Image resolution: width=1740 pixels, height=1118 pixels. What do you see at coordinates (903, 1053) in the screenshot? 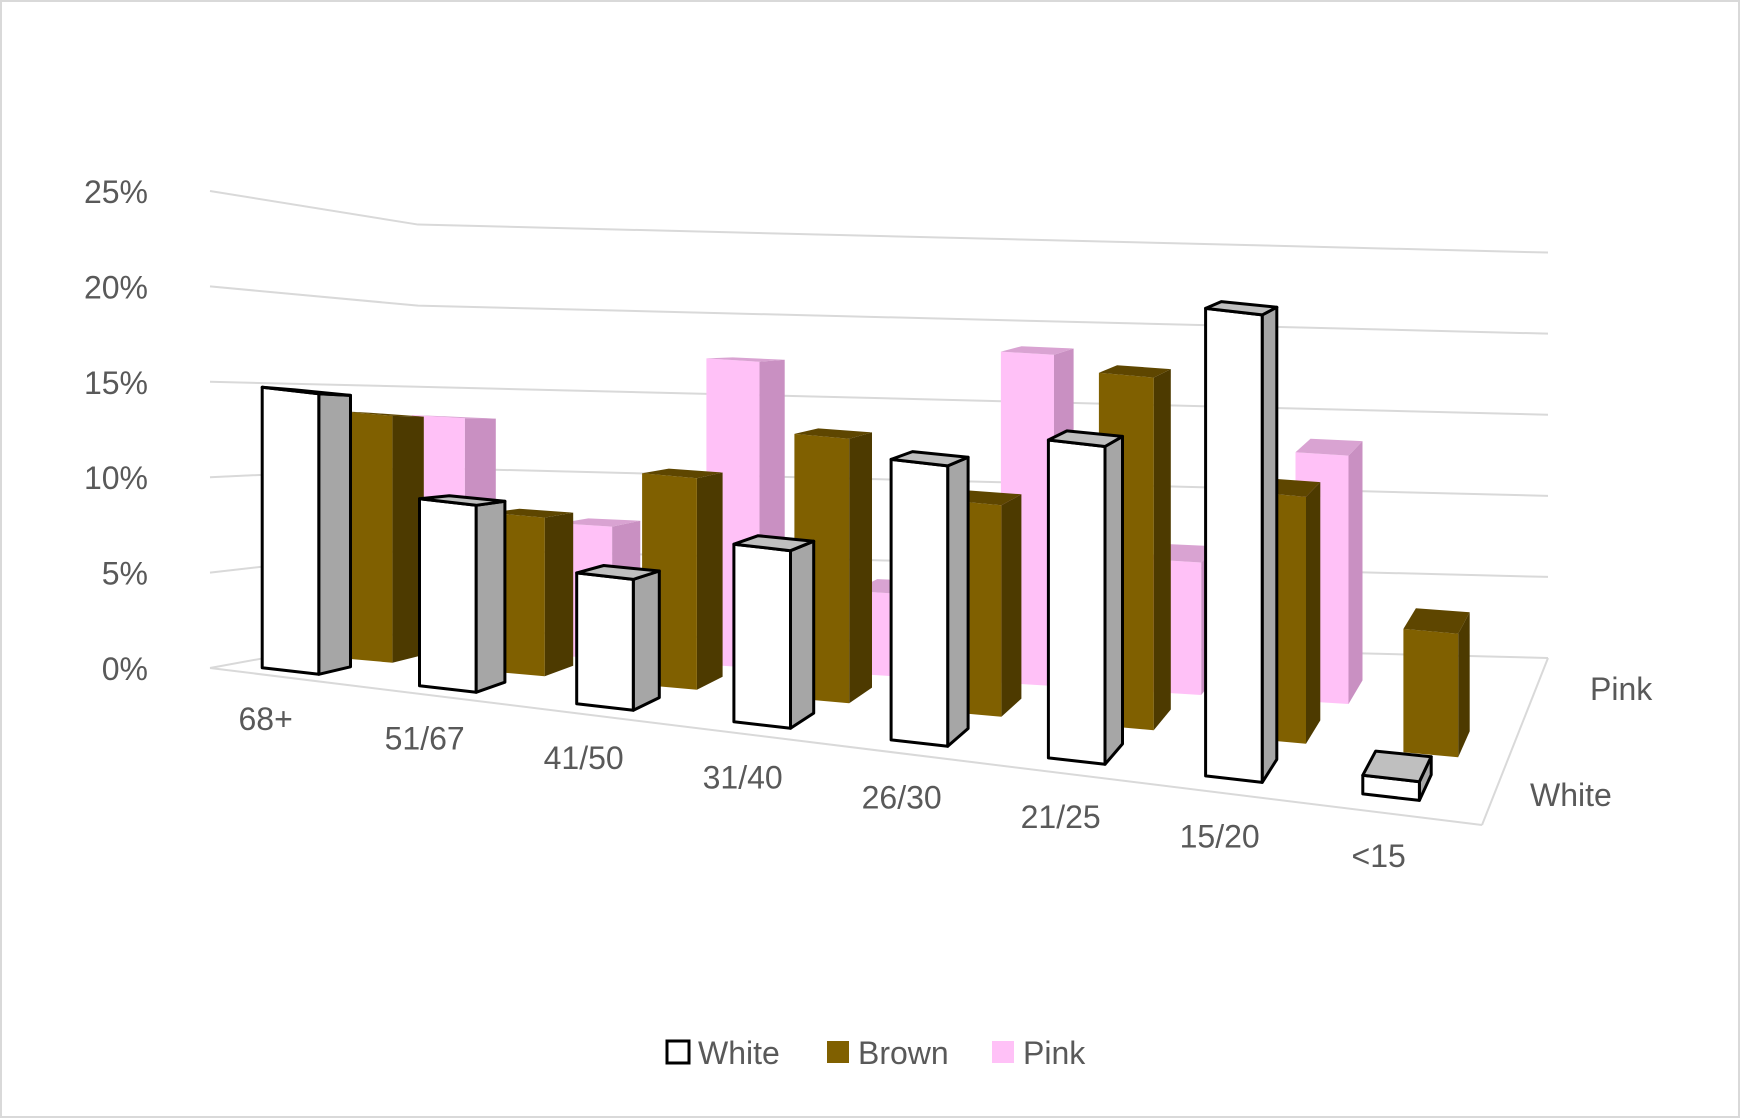
I see `legend-label-brown: Brown` at bounding box center [903, 1053].